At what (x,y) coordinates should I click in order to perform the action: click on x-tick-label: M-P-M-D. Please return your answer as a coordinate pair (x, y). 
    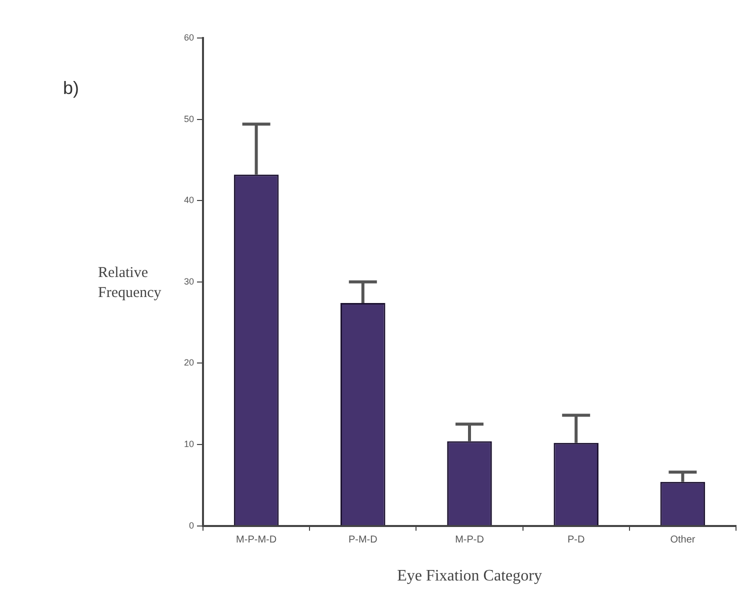
    Looking at the image, I should click on (256, 540).